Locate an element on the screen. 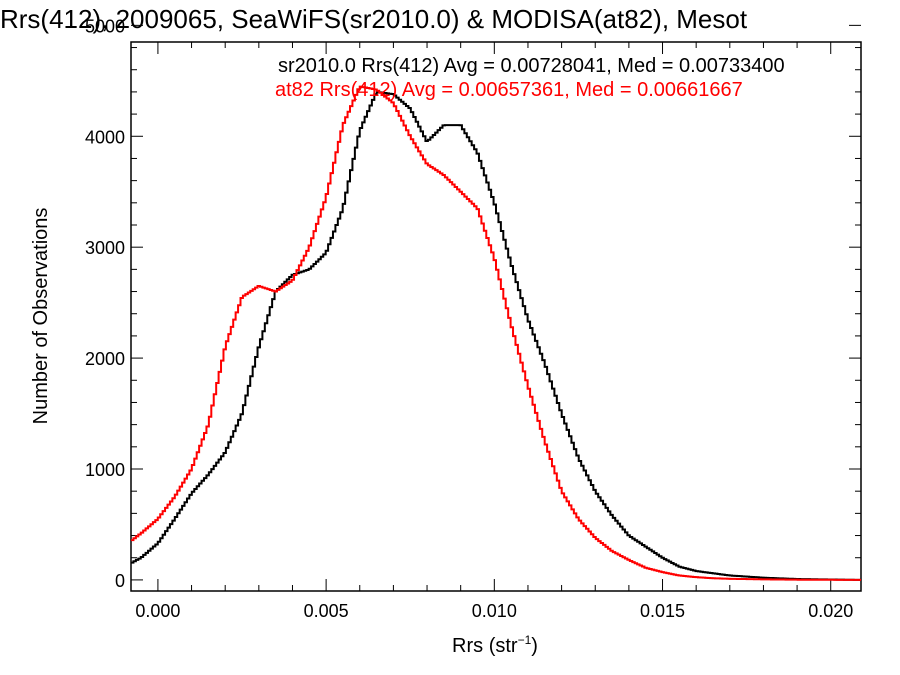  y-tick-label: 0 is located at coordinates (120, 581).